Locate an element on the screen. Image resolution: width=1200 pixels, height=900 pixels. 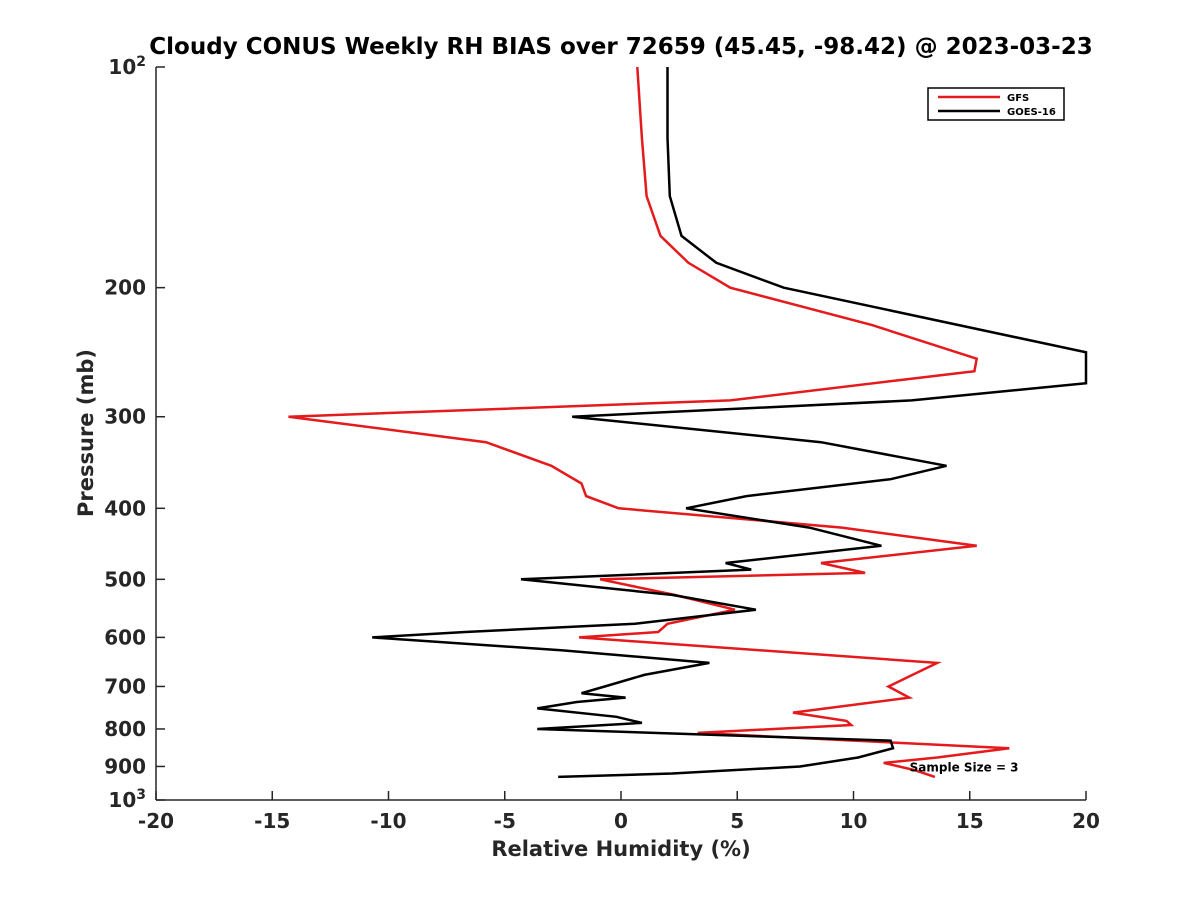
legend: GFS GOES-16 is located at coordinates (996, 104).